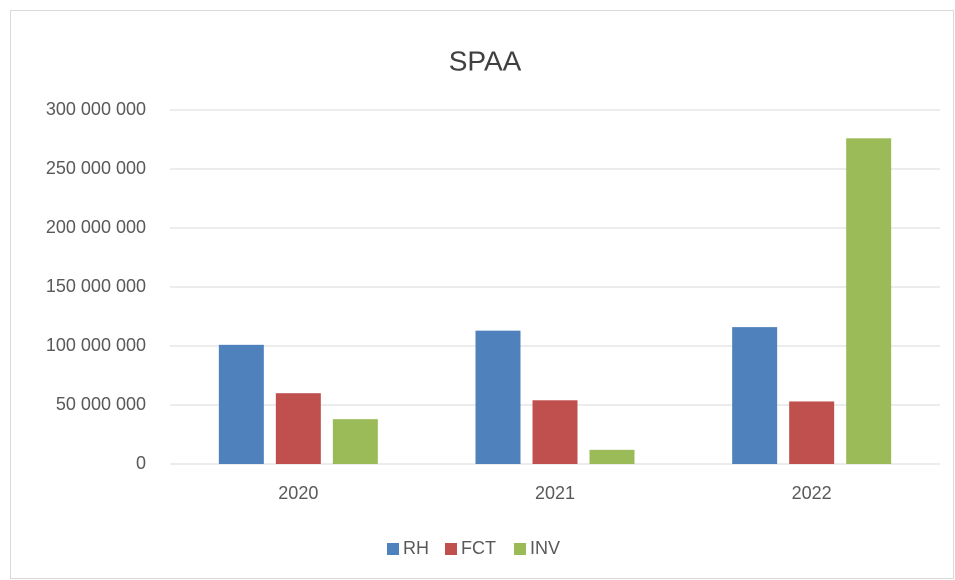  What do you see at coordinates (555, 493) in the screenshot?
I see `x-tick-label: 2021` at bounding box center [555, 493].